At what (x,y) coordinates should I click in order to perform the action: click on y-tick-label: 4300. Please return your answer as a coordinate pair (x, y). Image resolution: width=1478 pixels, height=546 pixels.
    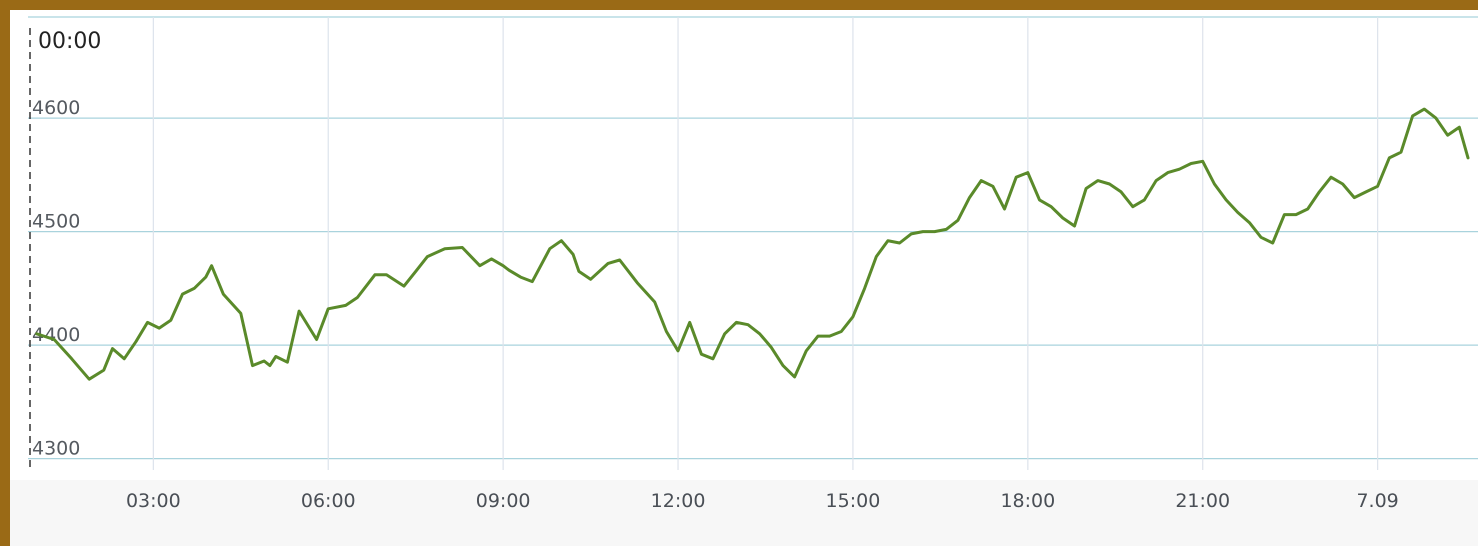
    Looking at the image, I should click on (56, 449).